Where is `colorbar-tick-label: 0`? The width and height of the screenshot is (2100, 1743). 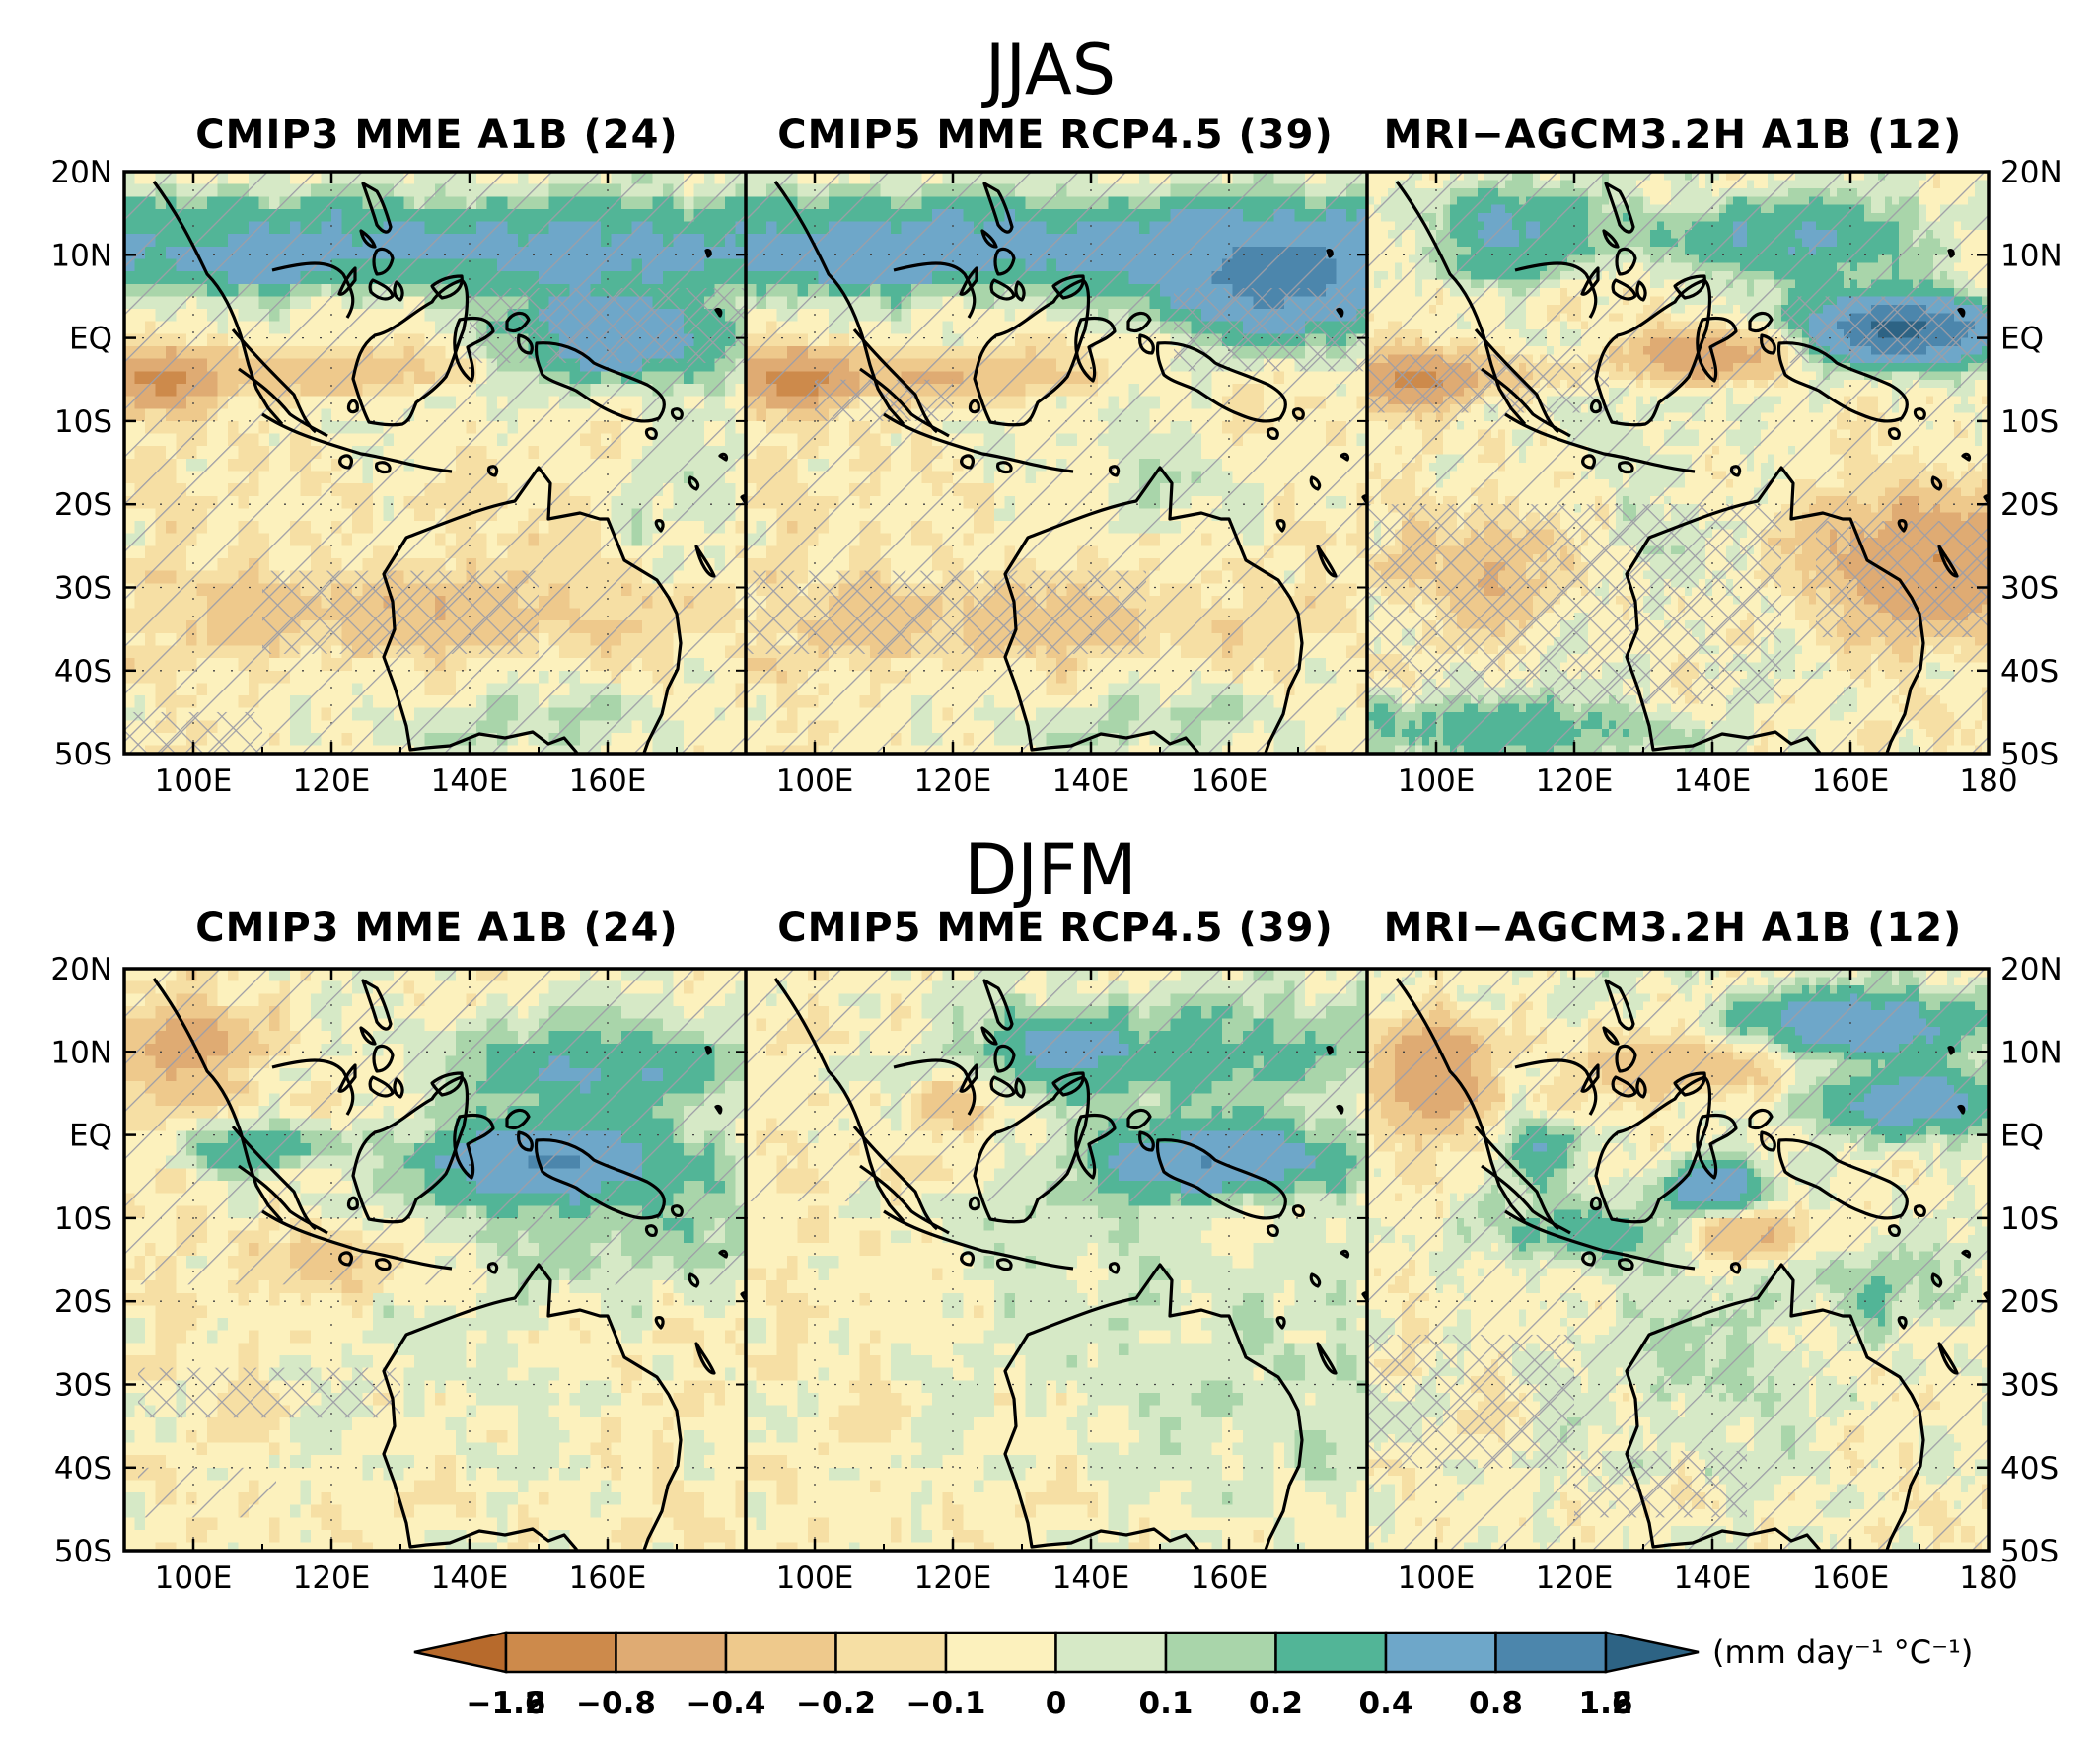 colorbar-tick-label: 0 is located at coordinates (1056, 1703).